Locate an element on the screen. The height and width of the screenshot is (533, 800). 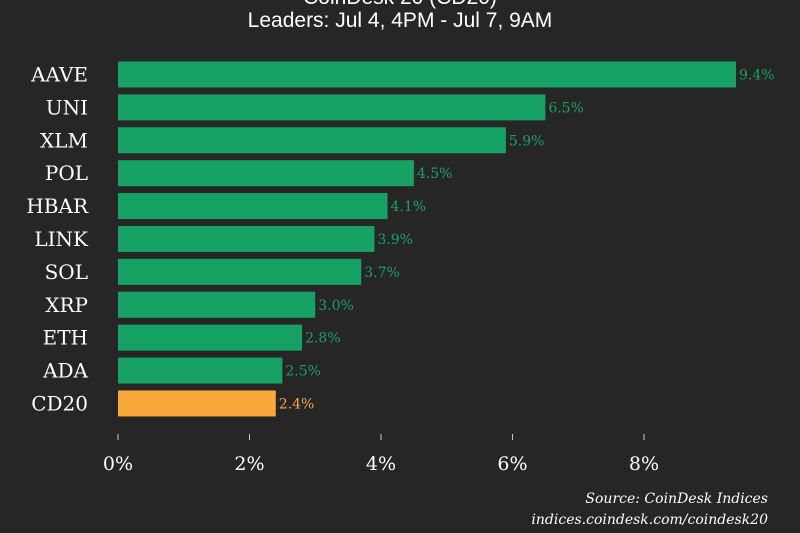
category-label-xrp: XRP is located at coordinates (66, 305).